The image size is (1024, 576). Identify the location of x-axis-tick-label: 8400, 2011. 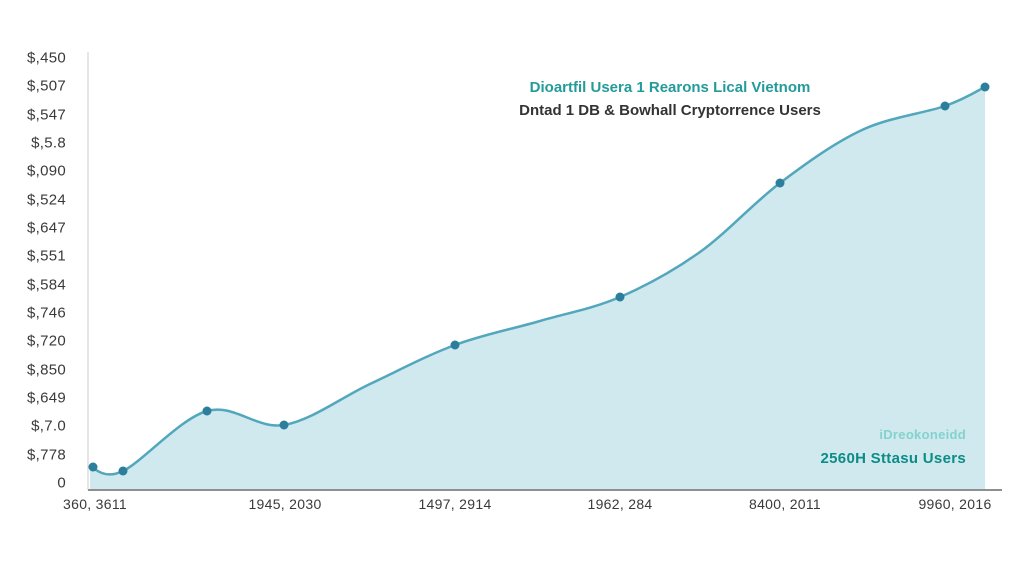
(785, 504).